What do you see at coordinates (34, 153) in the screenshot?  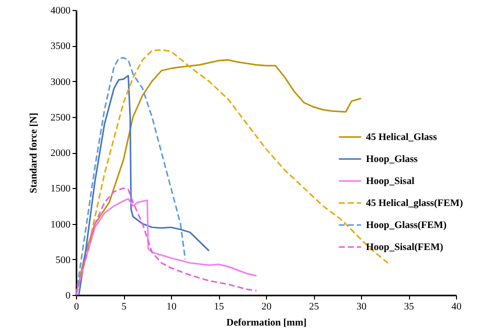 I see `y-axis-title: Standard force [N]` at bounding box center [34, 153].